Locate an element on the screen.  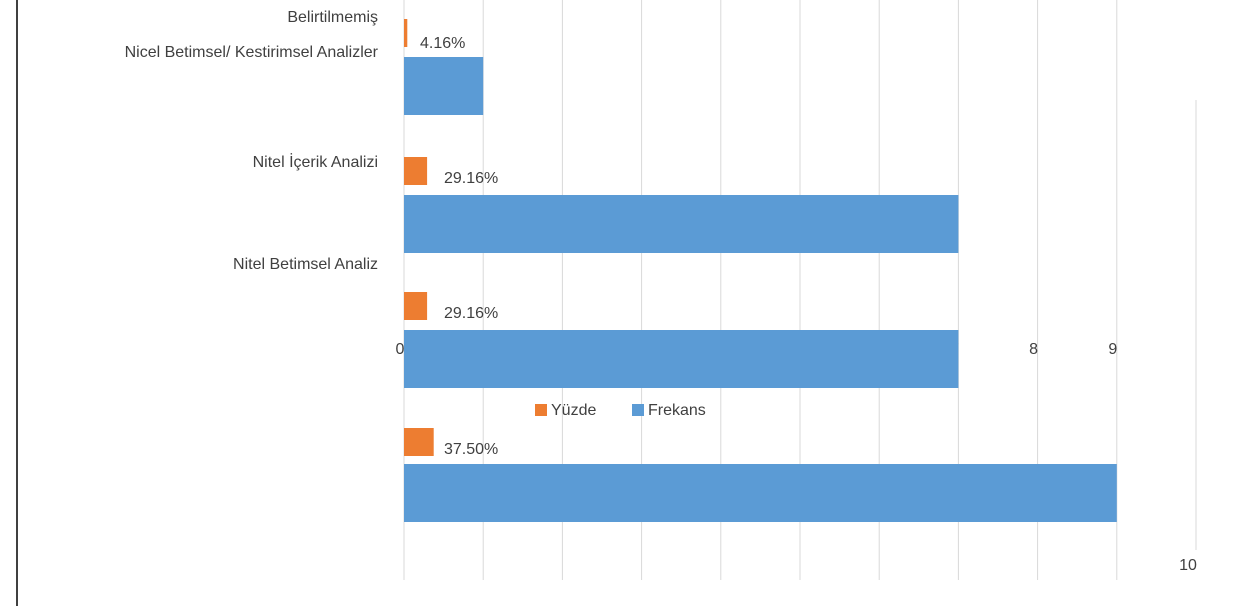
category-label: Nitel Betimsel Analiz is located at coordinates (305, 264).